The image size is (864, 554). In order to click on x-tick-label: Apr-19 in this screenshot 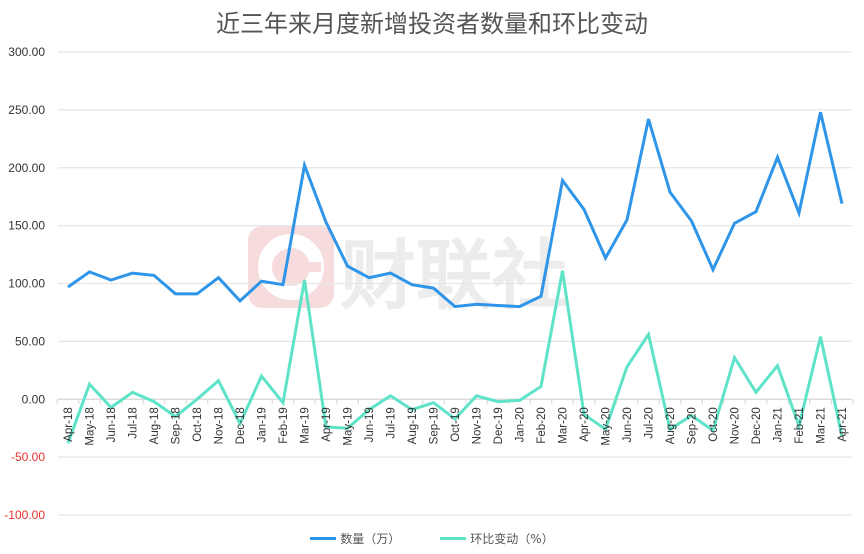, I will do `click(327, 424)`.